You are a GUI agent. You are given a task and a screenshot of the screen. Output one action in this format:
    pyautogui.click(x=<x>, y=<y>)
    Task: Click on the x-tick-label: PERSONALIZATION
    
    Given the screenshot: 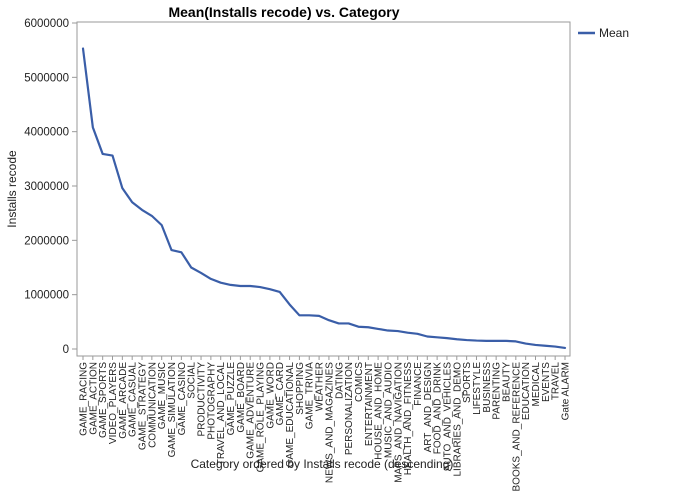 What is the action you would take?
    pyautogui.click(x=349, y=408)
    